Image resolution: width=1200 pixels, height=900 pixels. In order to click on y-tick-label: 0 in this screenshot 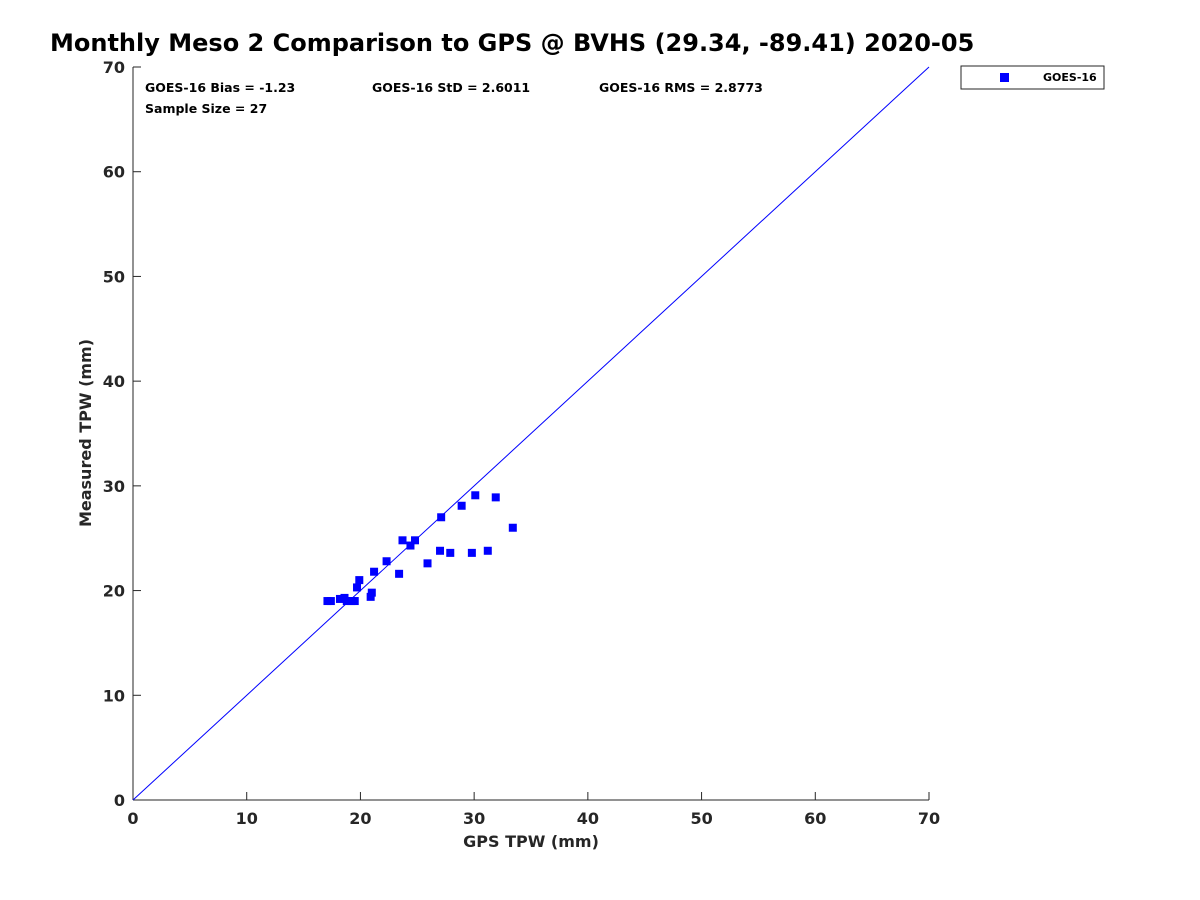, I will do `click(119, 800)`.